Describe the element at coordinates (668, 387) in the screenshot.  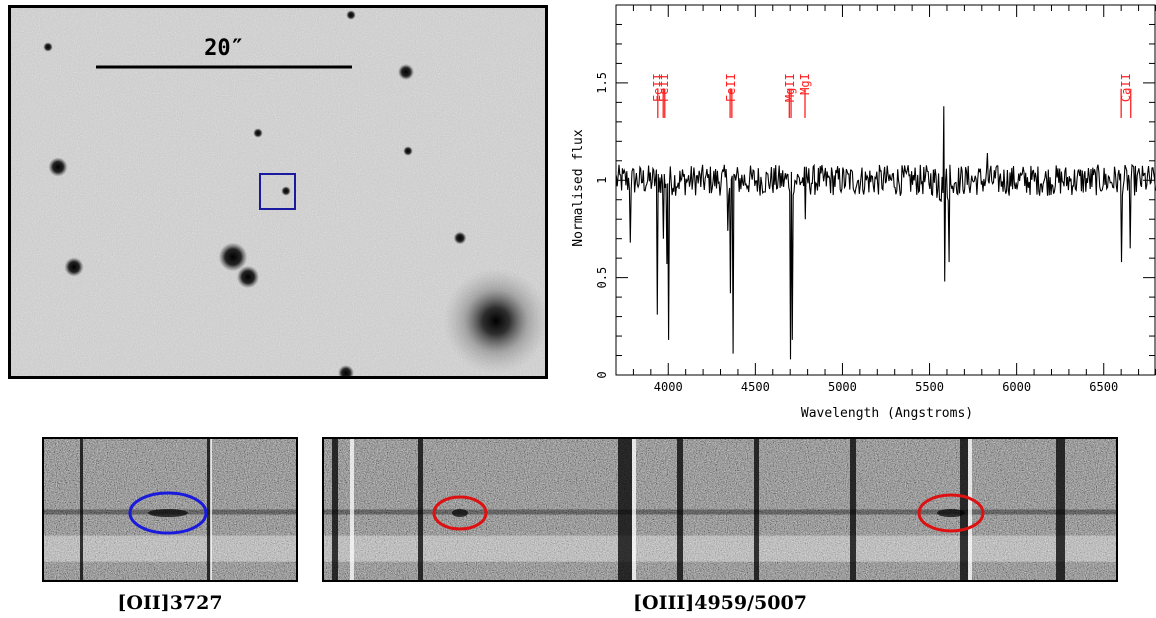
I see `x-tick-label: 4000` at that location.